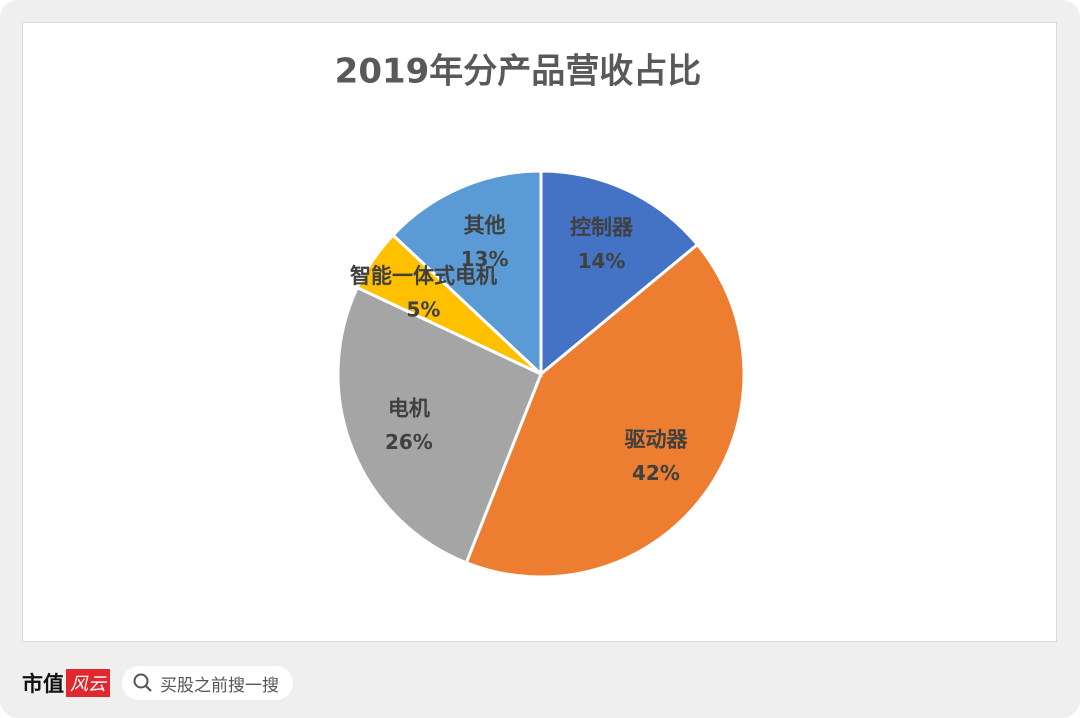 This screenshot has height=718, width=1080. Describe the element at coordinates (485, 259) in the screenshot. I see `value-label: 13%` at that location.